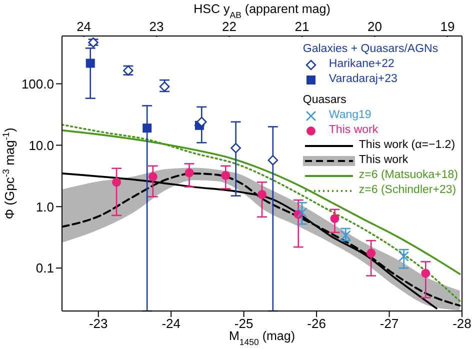 The height and width of the screenshot is (349, 474). Describe the element at coordinates (171, 324) in the screenshot. I see `x-tick-label: -24` at that location.